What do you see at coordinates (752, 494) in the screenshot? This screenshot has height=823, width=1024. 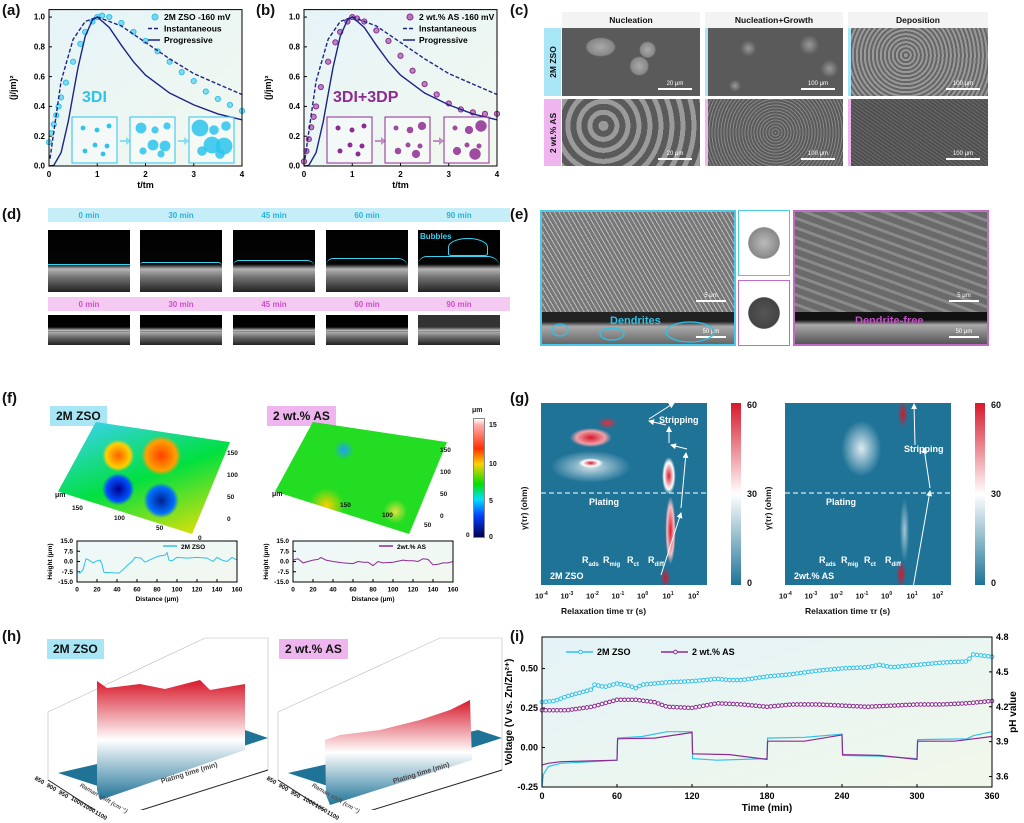 I see `colorbar-tick: 30` at bounding box center [752, 494].